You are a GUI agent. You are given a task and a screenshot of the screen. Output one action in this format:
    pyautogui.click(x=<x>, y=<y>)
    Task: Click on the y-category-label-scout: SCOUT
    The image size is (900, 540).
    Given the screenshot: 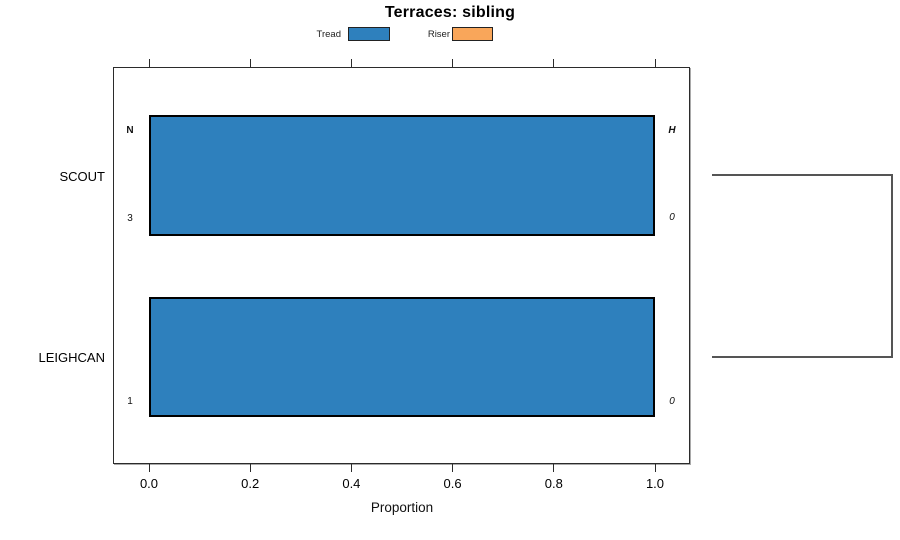 What is the action you would take?
    pyautogui.click(x=82, y=176)
    